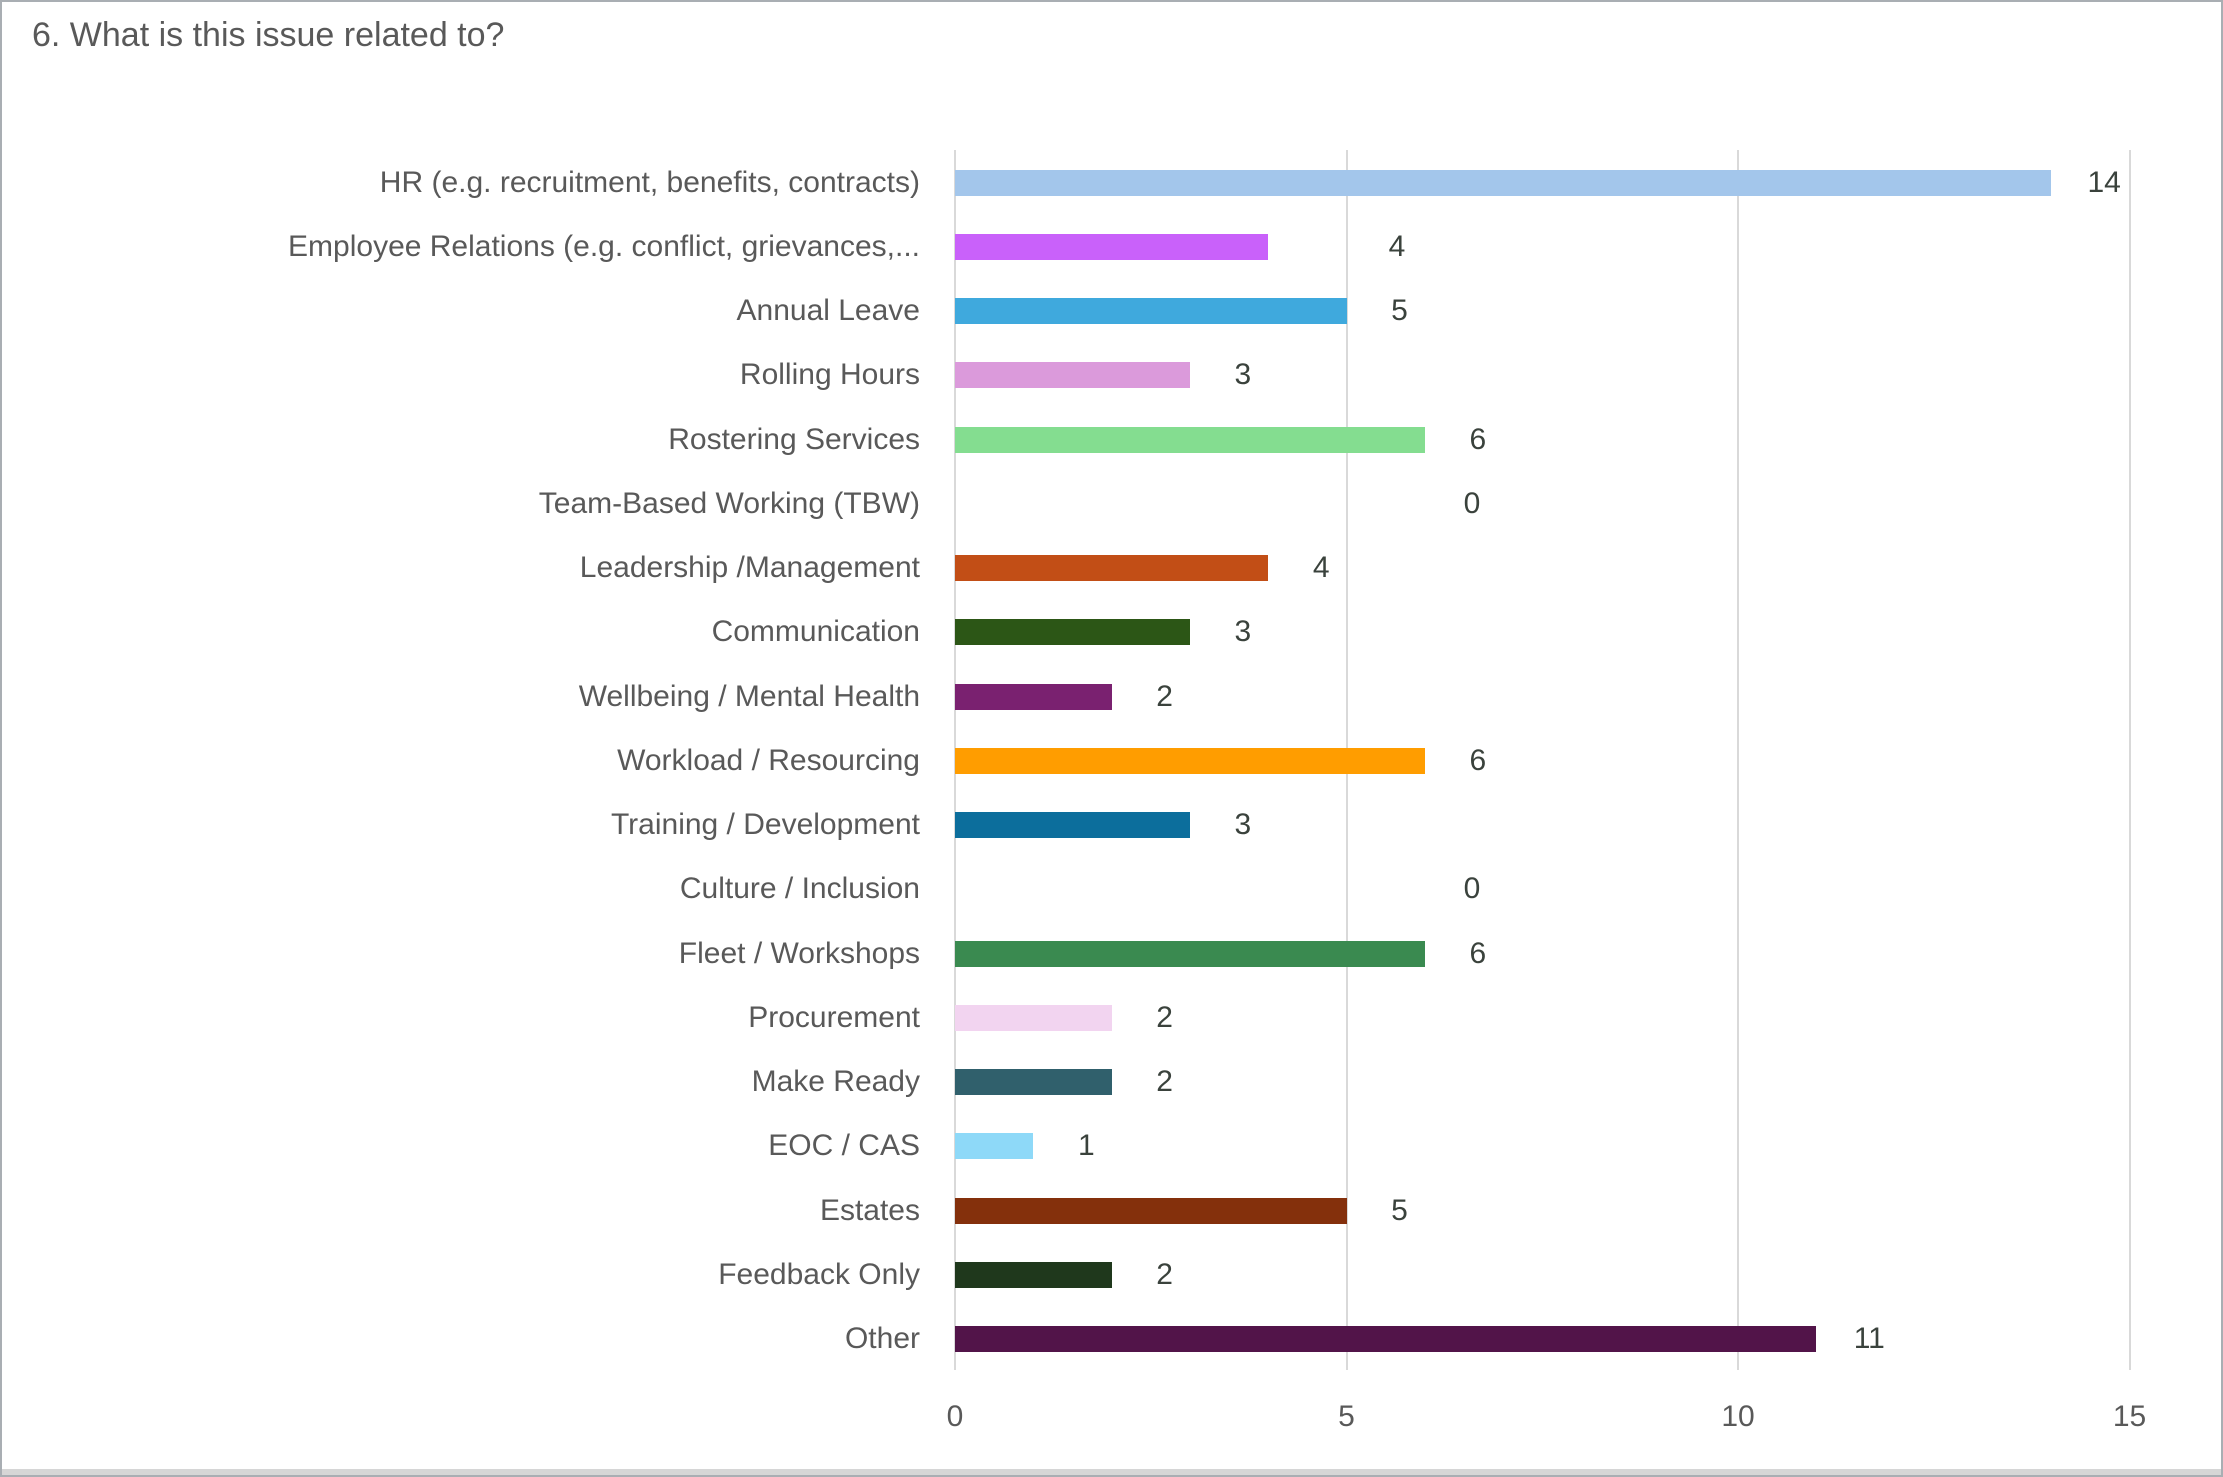 The image size is (2223, 1477). I want to click on category-label: Wellbeing / Mental Health, so click(749, 696).